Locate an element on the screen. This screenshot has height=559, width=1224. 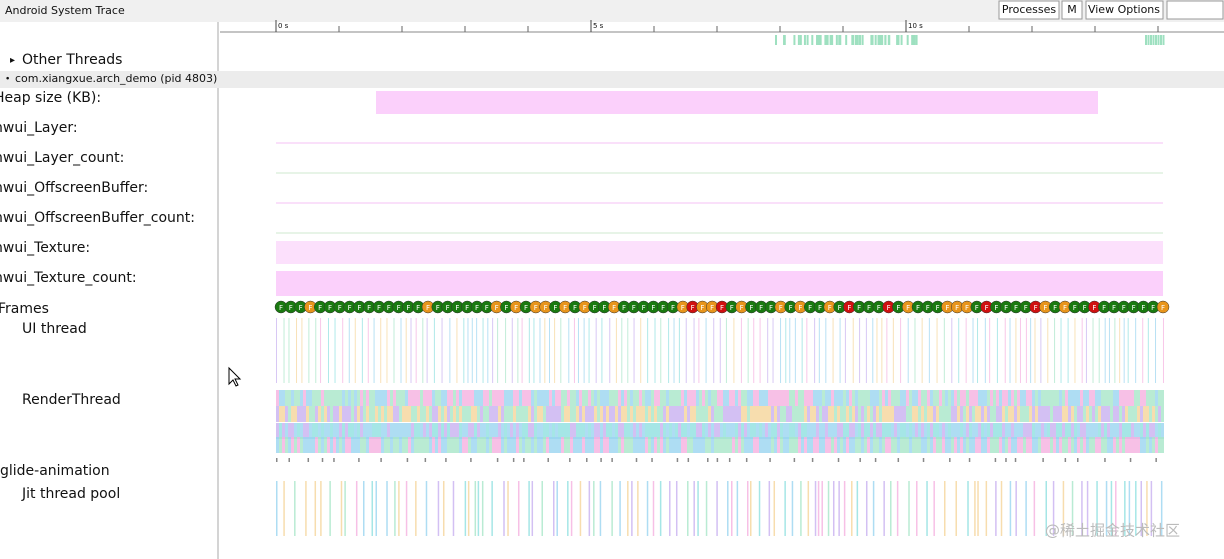
view-options-button: View Options is located at coordinates (1124, 10).